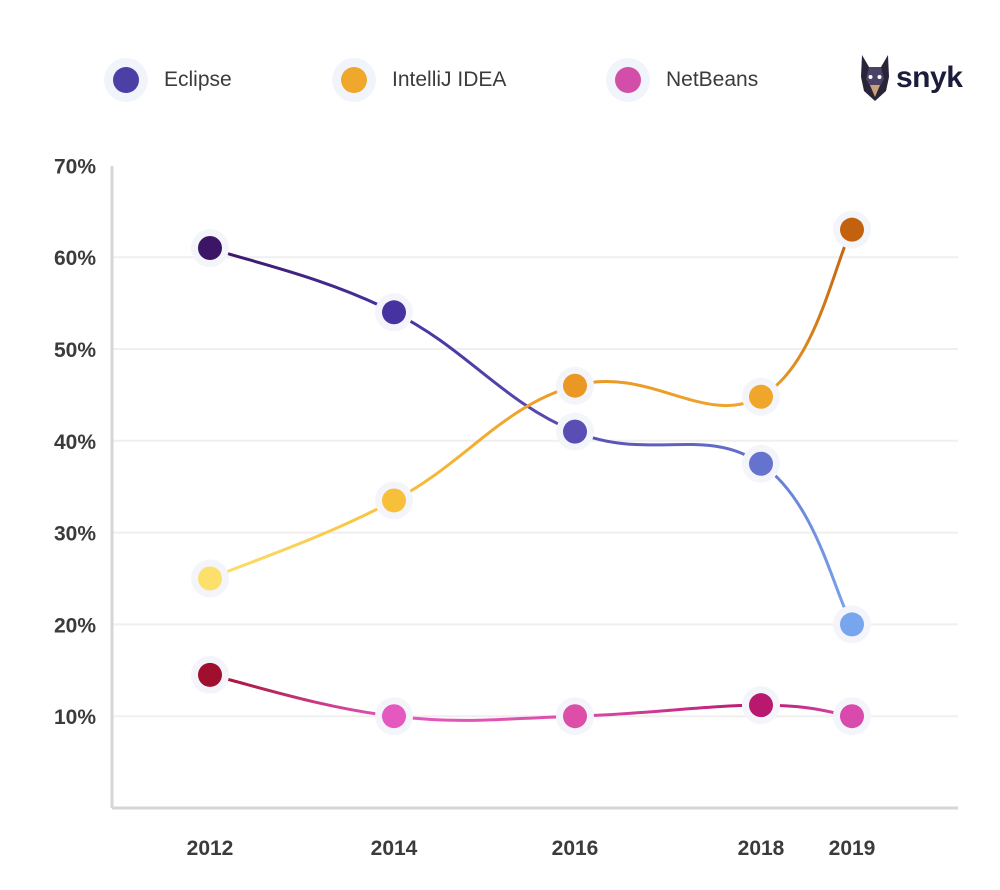  What do you see at coordinates (449, 79) in the screenshot?
I see `legend-label-intellij: IntelliJ IDEA` at bounding box center [449, 79].